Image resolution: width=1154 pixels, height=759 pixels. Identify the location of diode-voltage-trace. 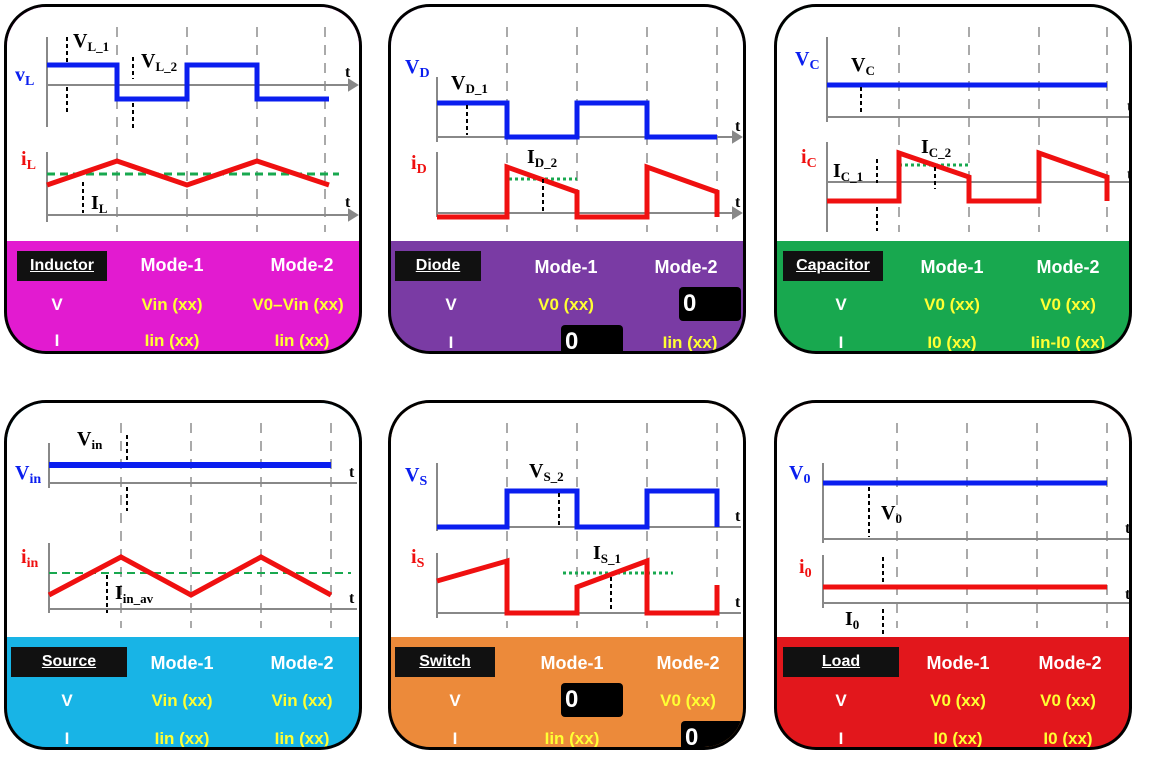
(577, 120).